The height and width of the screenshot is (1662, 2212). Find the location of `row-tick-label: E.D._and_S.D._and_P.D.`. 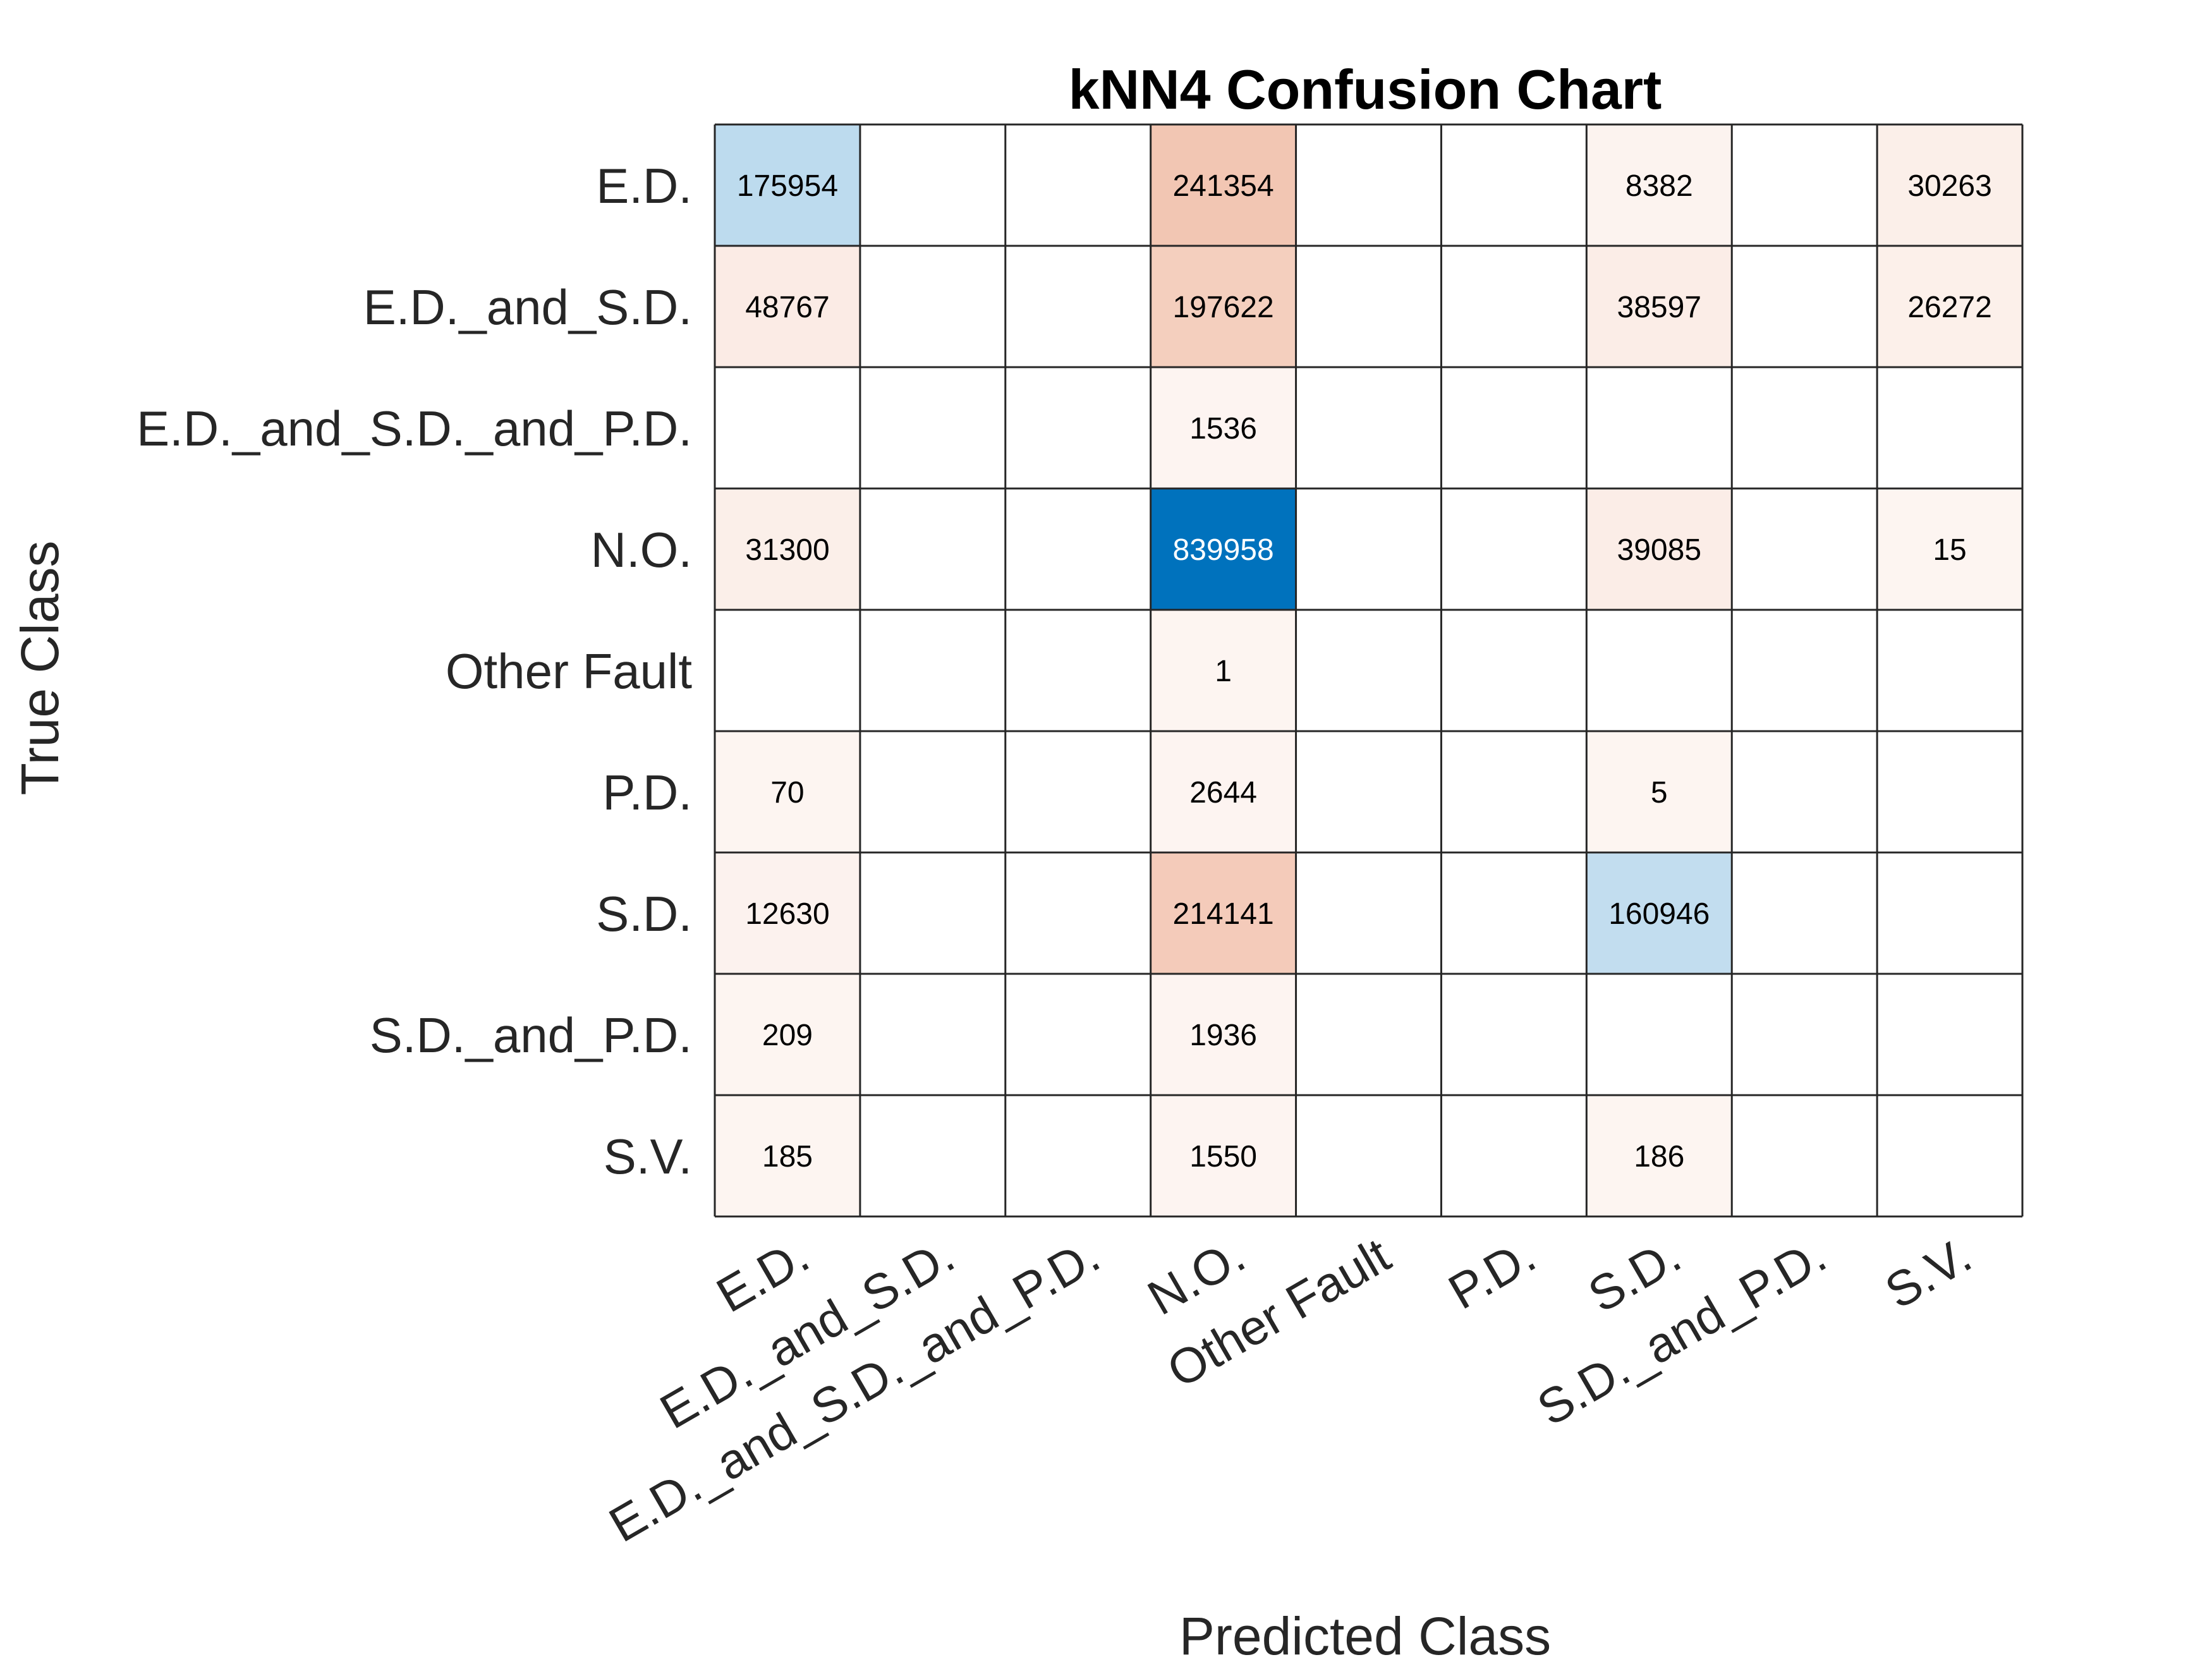

row-tick-label: E.D._and_S.D._and_P.D. is located at coordinates (414, 428).